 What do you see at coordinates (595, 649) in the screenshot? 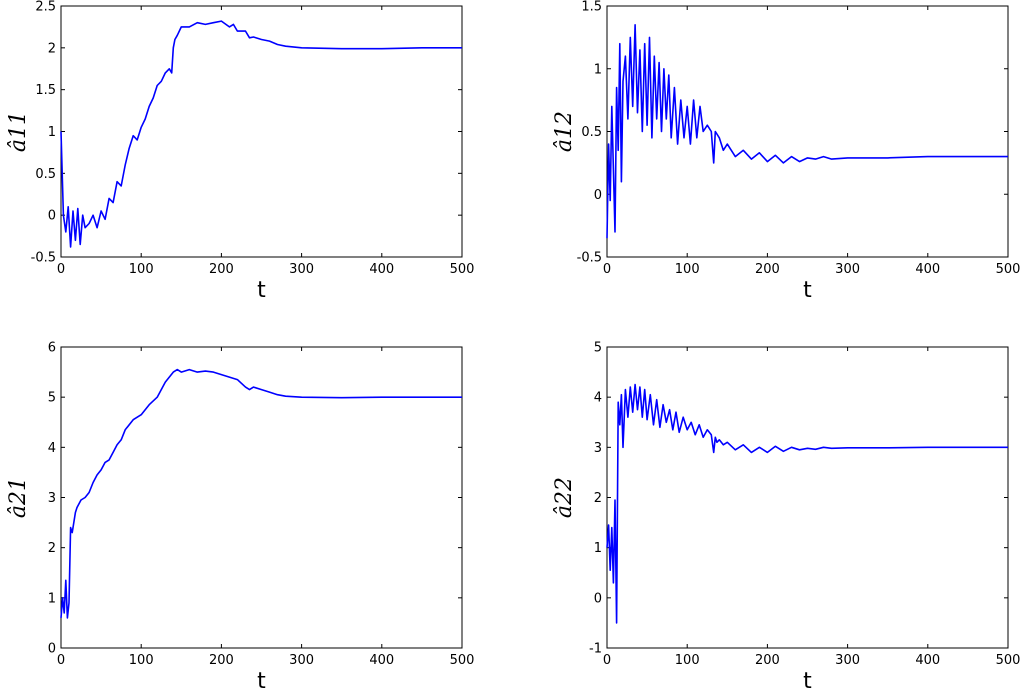
I see `y-tick-label: -1` at bounding box center [595, 649].